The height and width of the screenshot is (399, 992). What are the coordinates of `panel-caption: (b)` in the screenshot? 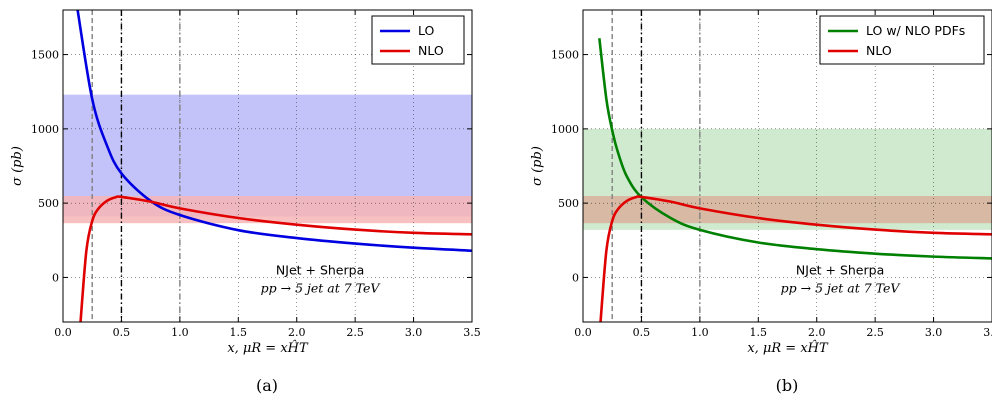 It's located at (787, 385).